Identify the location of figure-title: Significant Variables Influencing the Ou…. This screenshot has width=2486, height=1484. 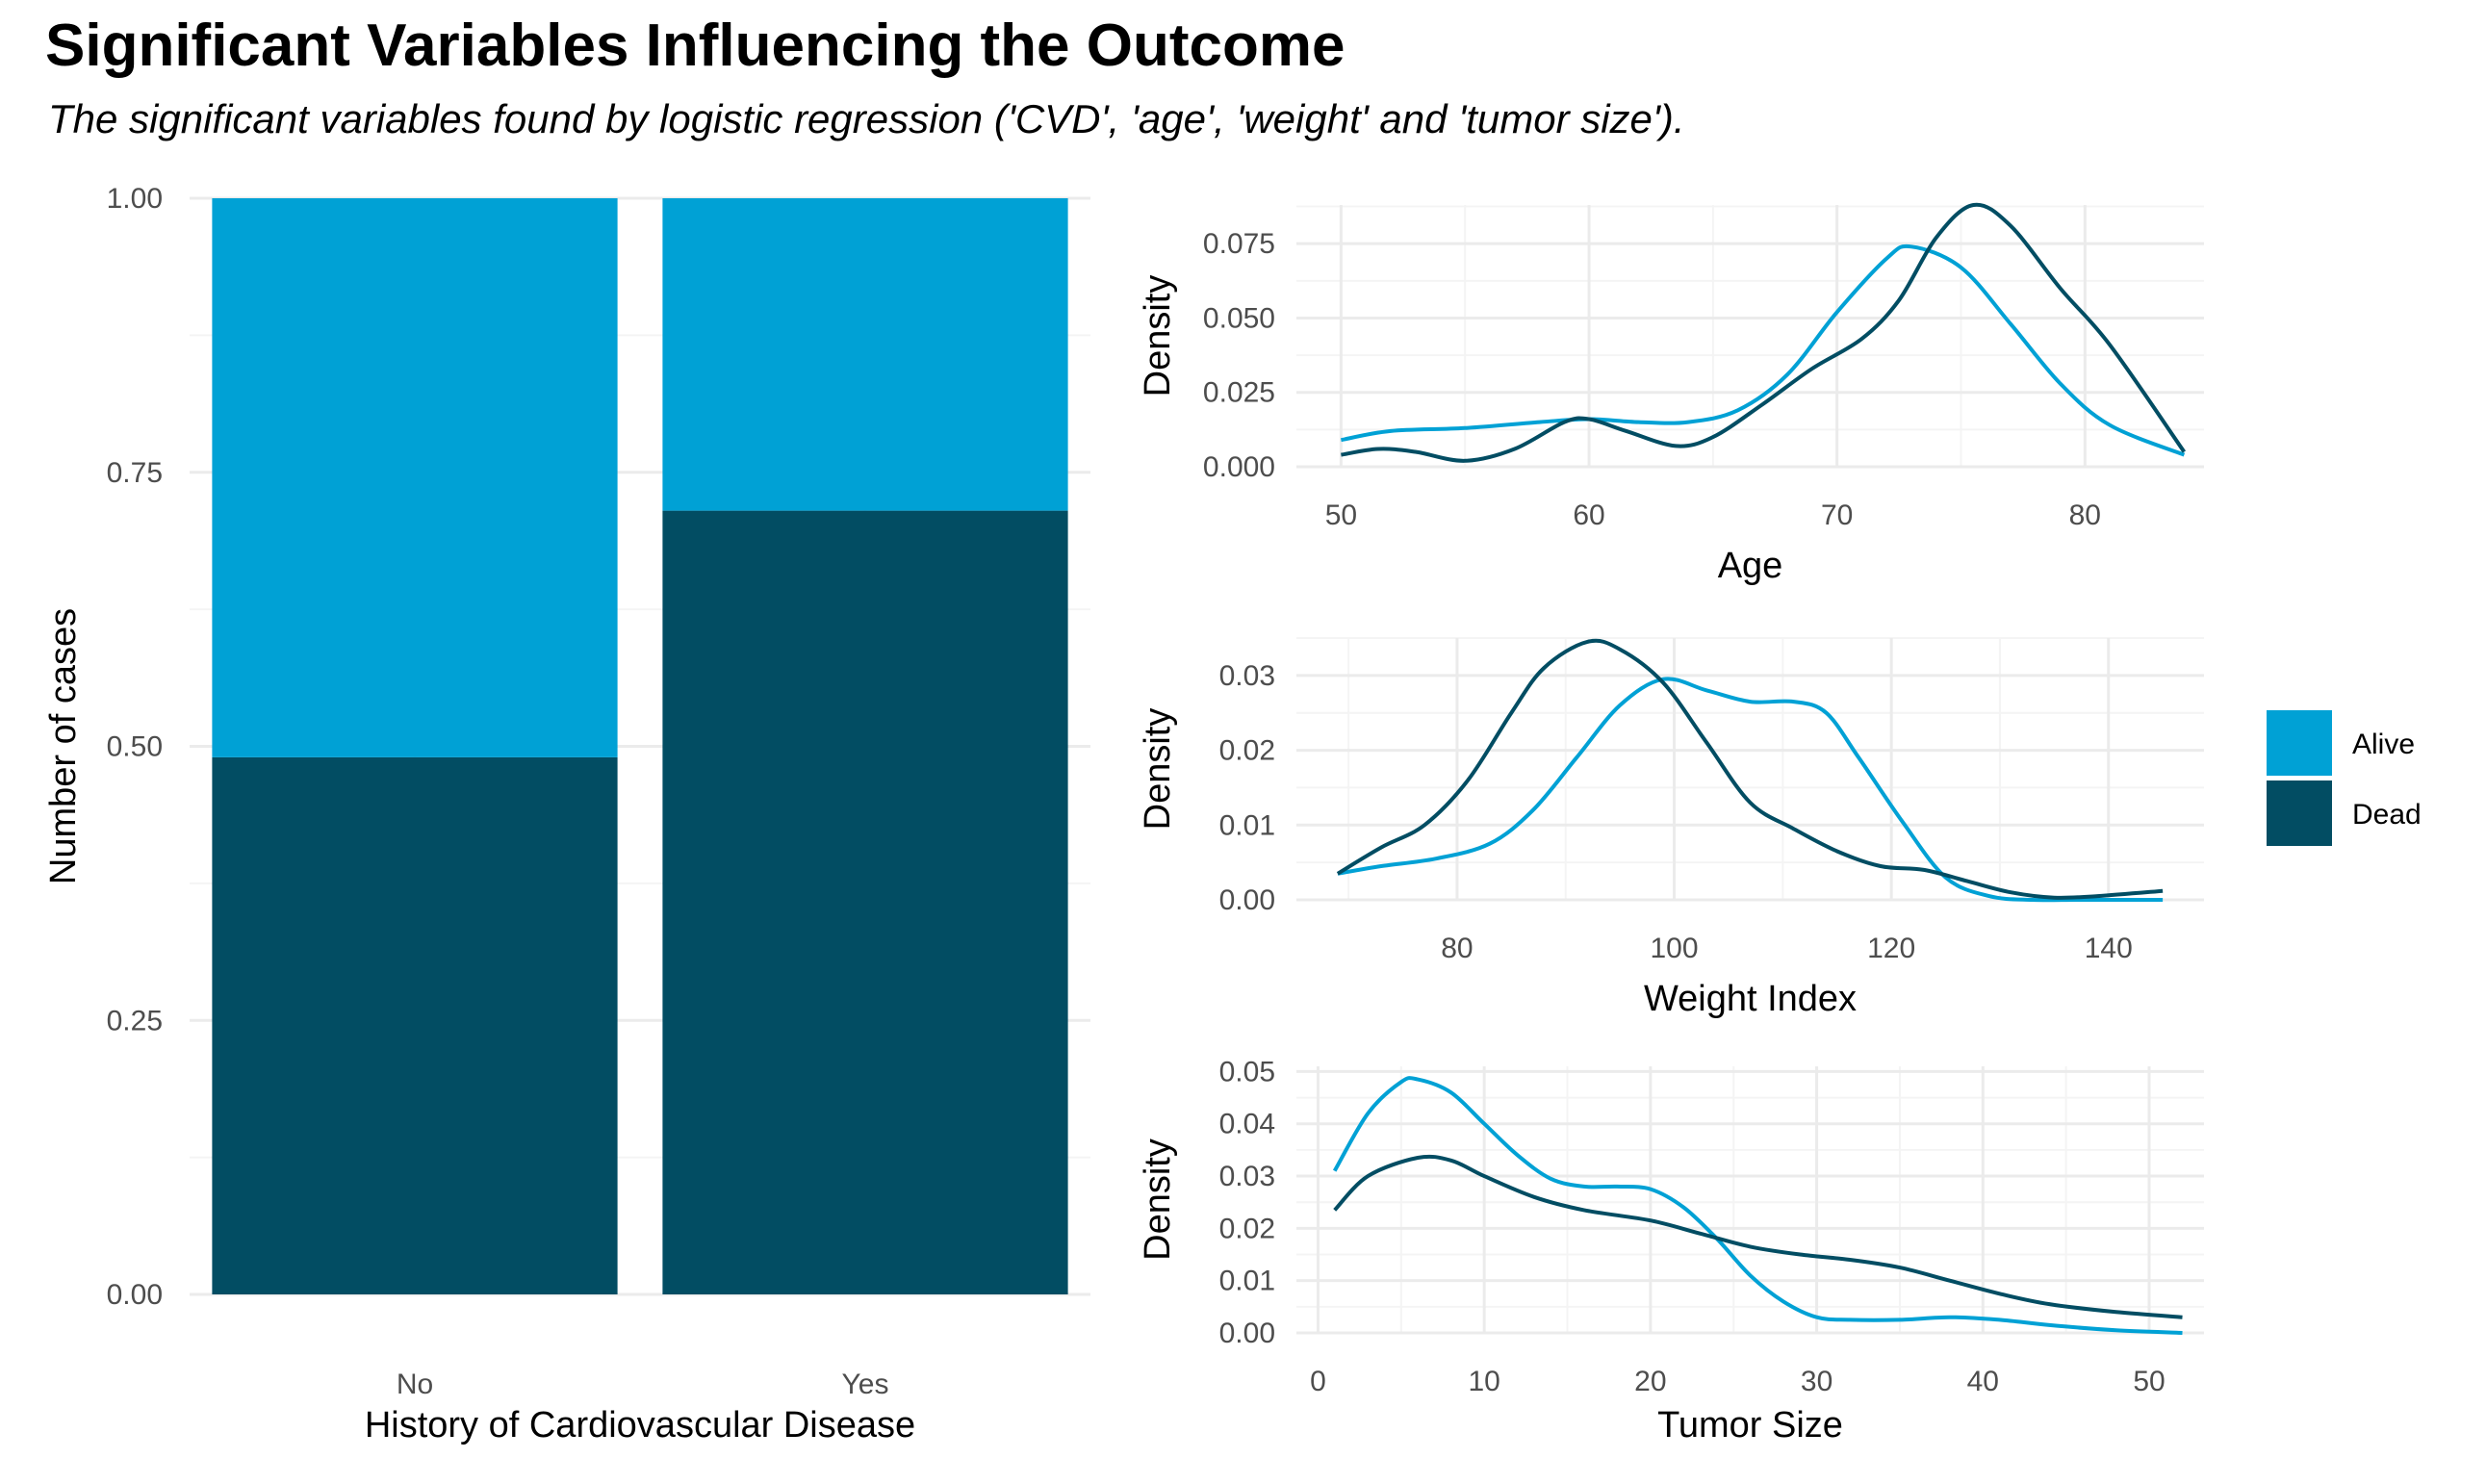
(695, 46).